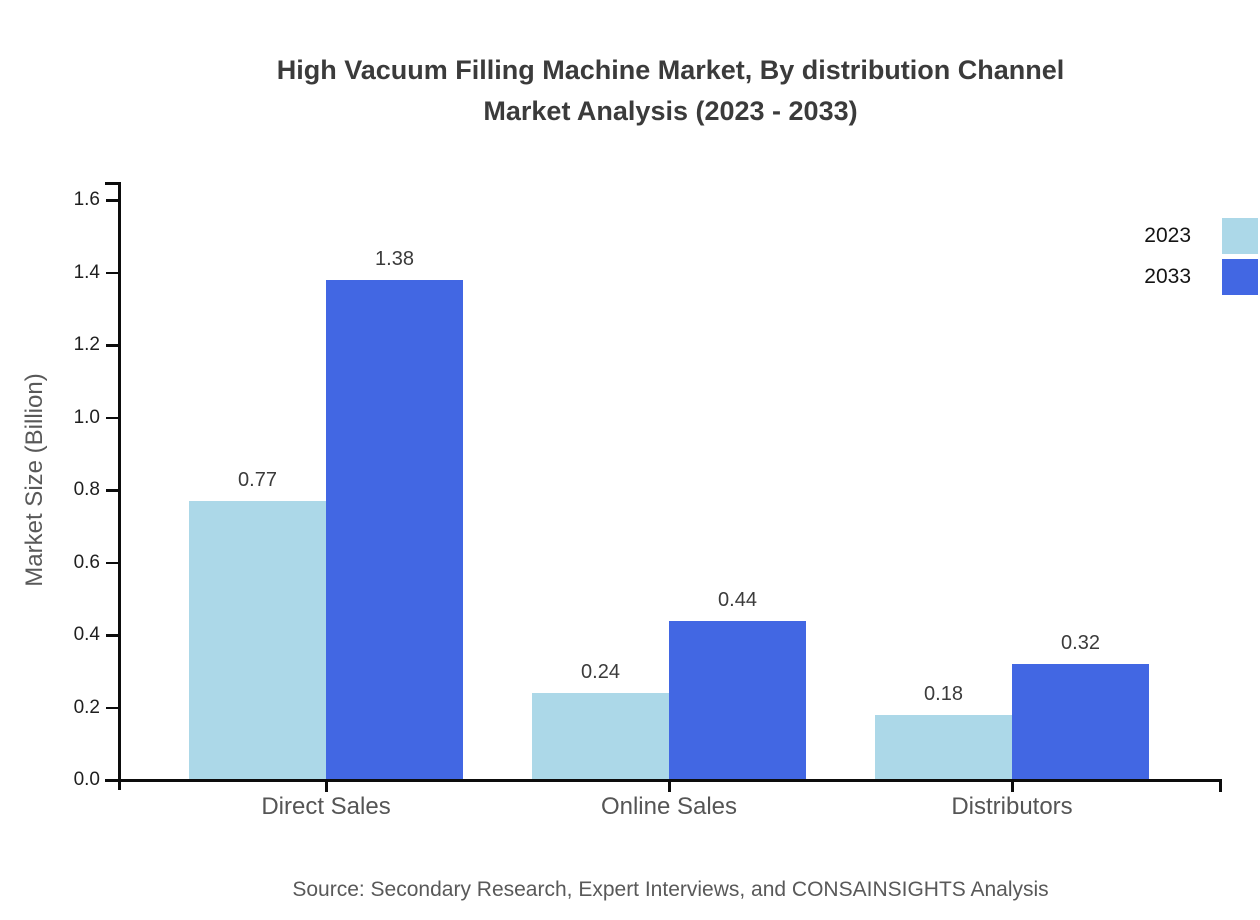  Describe the element at coordinates (86, 779) in the screenshot. I see `y-axis-tick-label: 0.0` at that location.